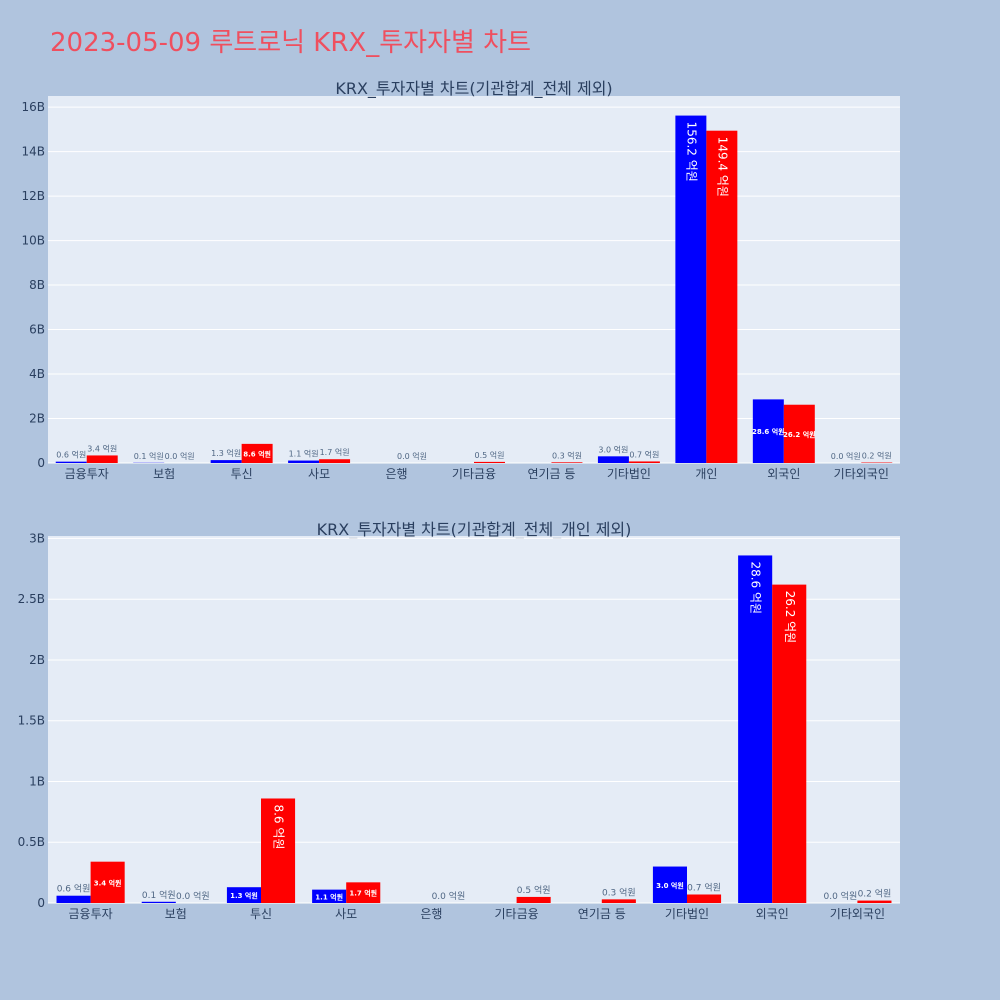 This screenshot has width=1000, height=1000. I want to click on data-label: 8.6 억원, so click(257, 453).